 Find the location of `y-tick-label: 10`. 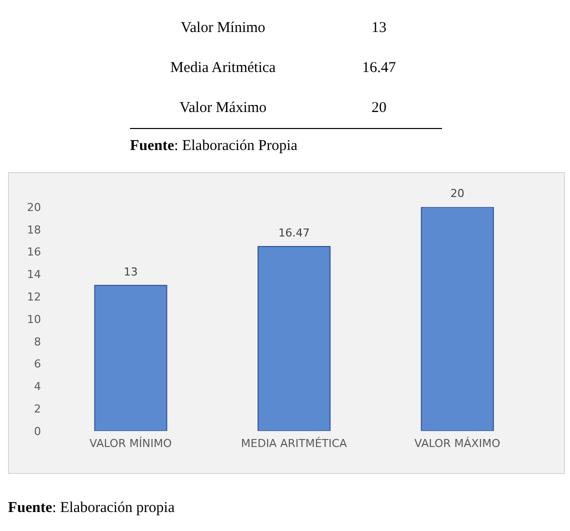

y-tick-label: 10 is located at coordinates (34, 319).